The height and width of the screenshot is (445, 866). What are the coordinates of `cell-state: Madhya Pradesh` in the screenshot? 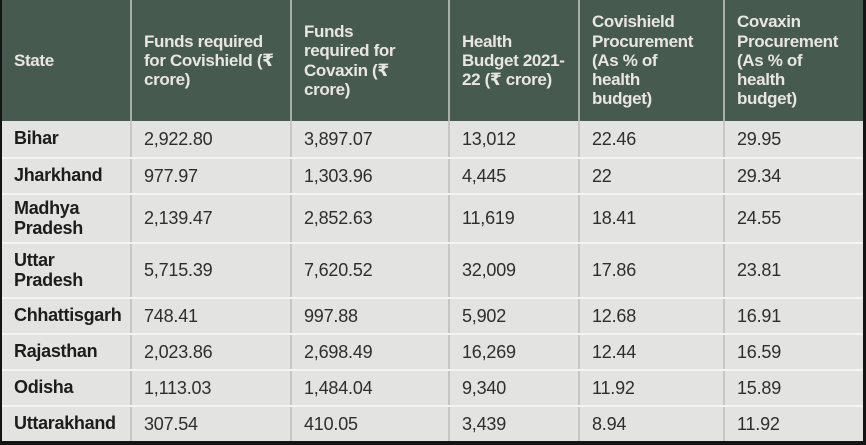 It's located at (66, 218).